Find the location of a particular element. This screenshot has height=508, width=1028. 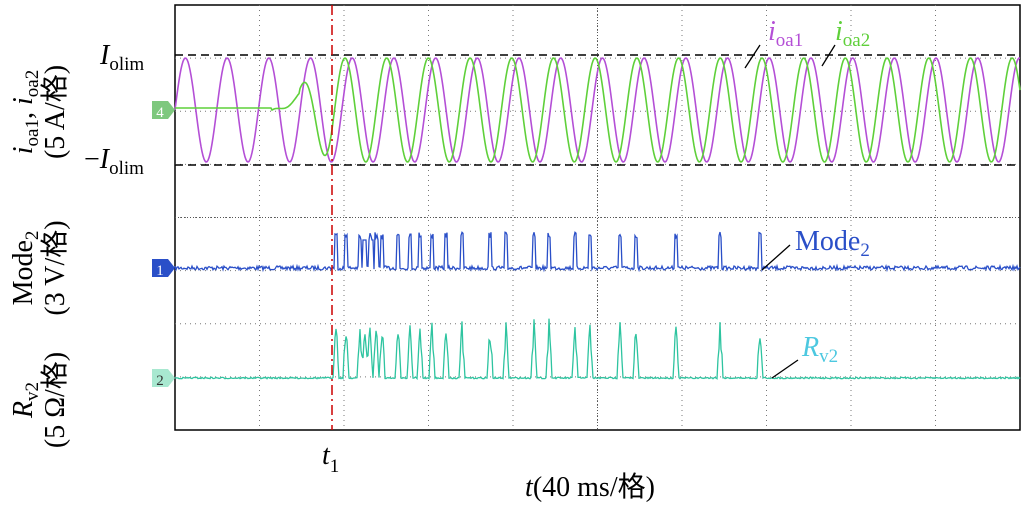

upper-level-label: Iolim is located at coordinates (121, 57).